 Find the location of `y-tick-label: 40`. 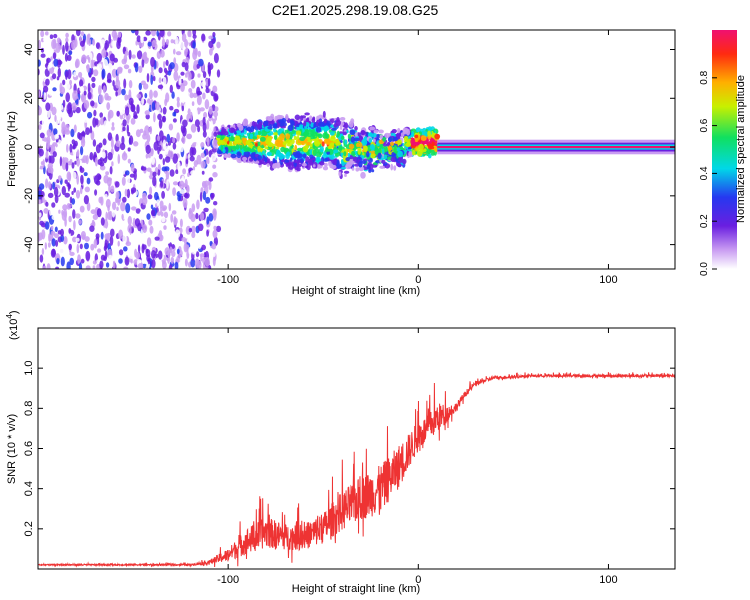

y-tick-label: 40 is located at coordinates (29, 49).